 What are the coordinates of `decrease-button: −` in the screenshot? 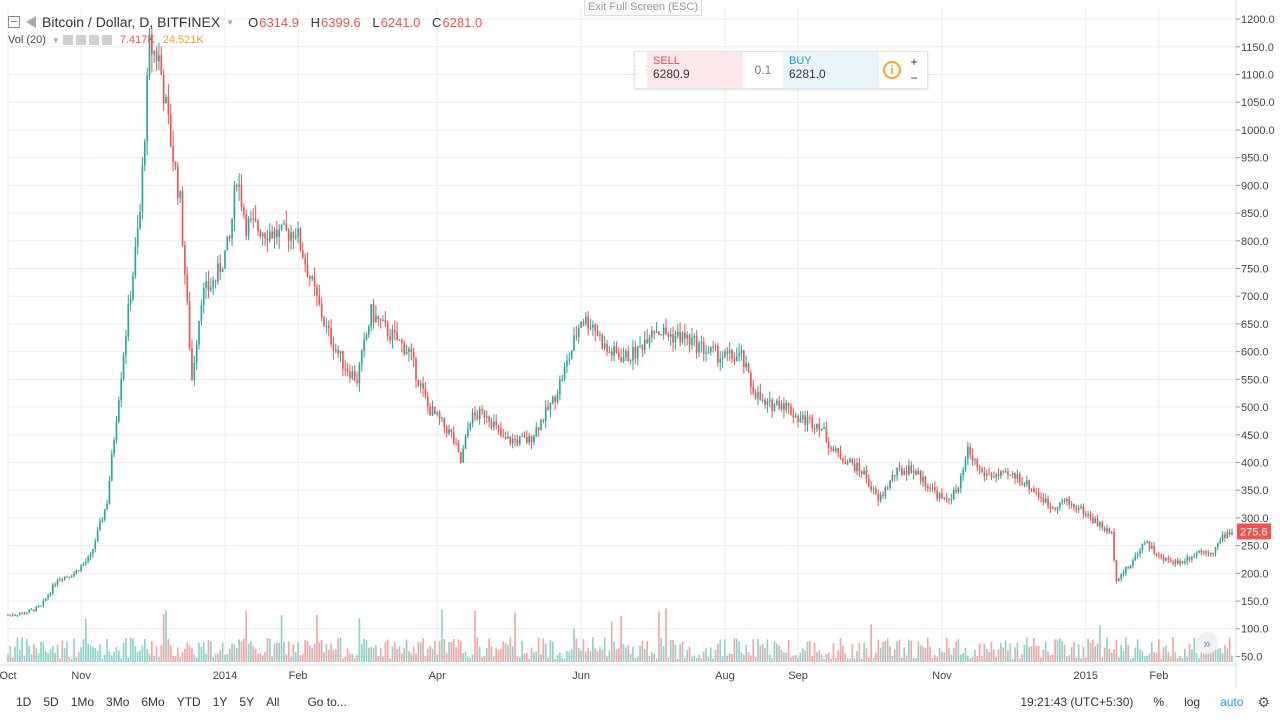 It's located at (914, 78).